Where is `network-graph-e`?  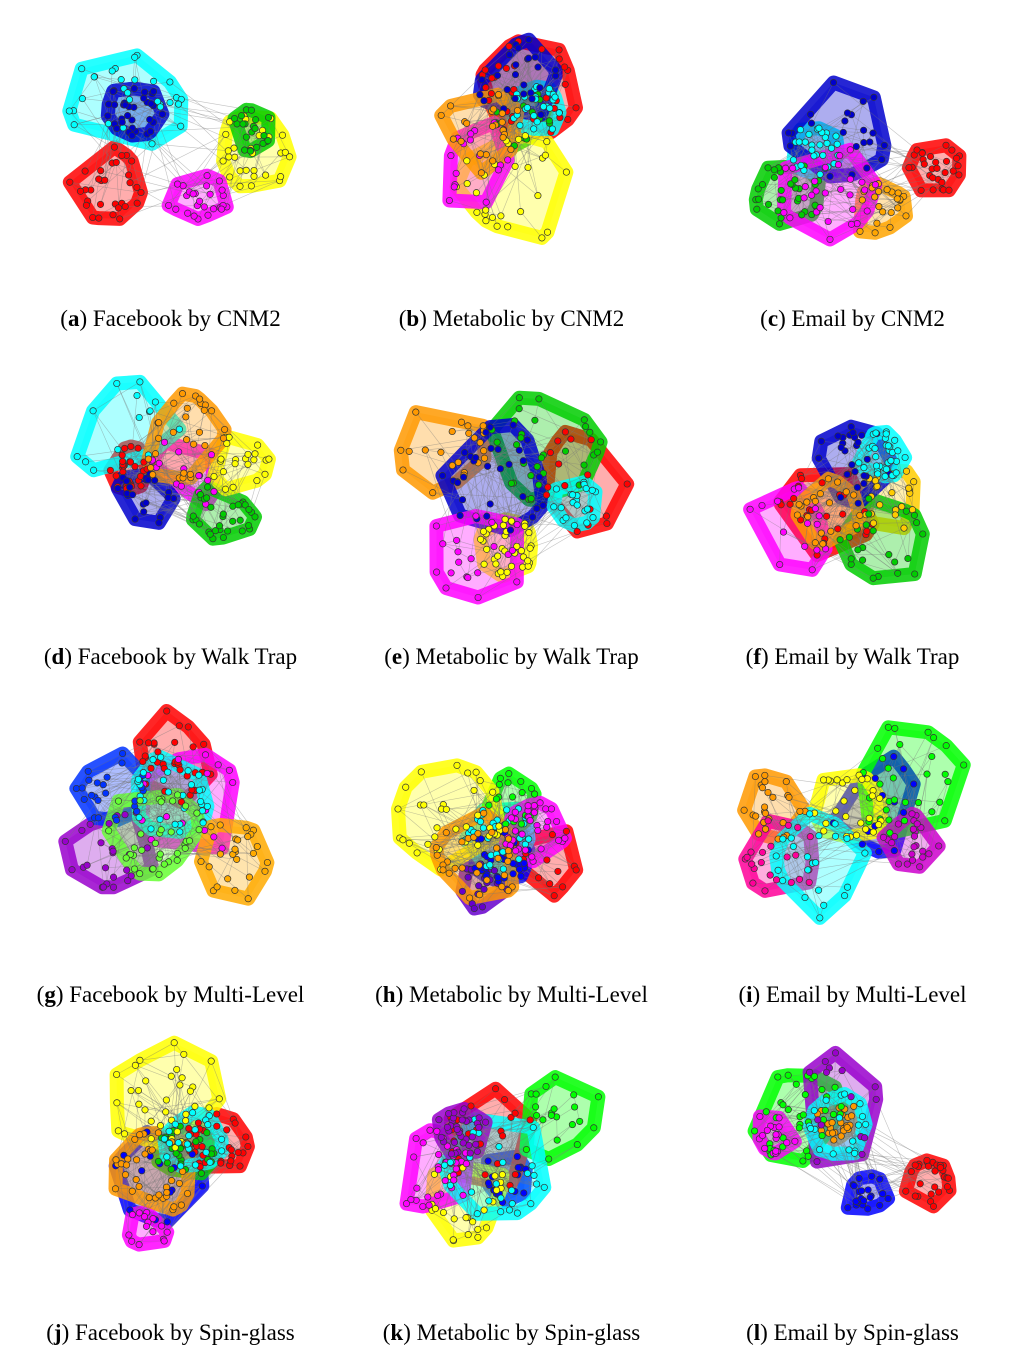 network-graph-e is located at coordinates (514, 497).